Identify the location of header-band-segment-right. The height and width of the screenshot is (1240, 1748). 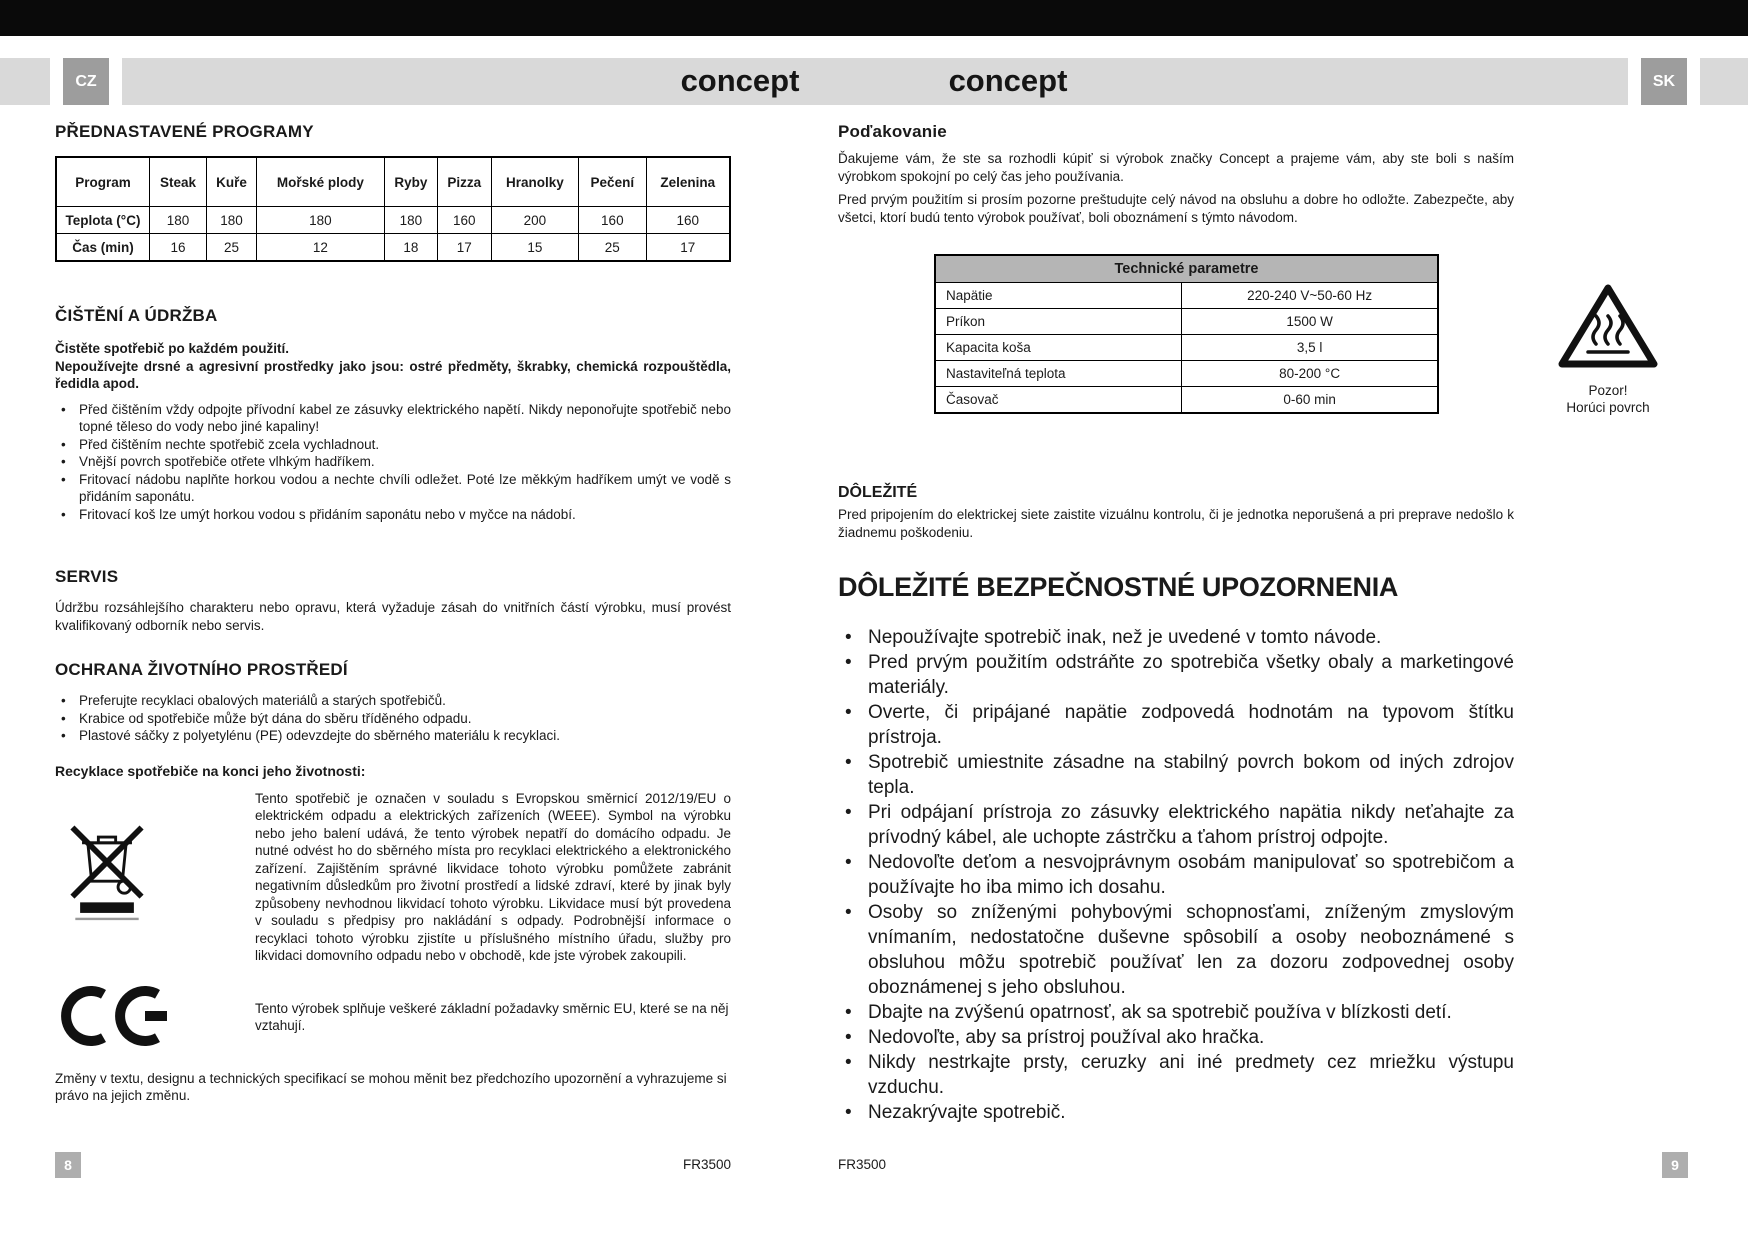
(1724, 81).